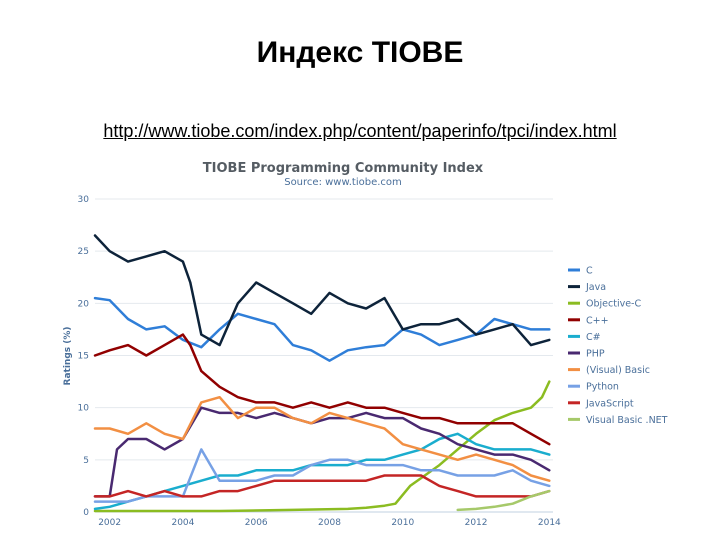 The height and width of the screenshot is (540, 720). I want to click on y-tick-label: 25, so click(83, 252).